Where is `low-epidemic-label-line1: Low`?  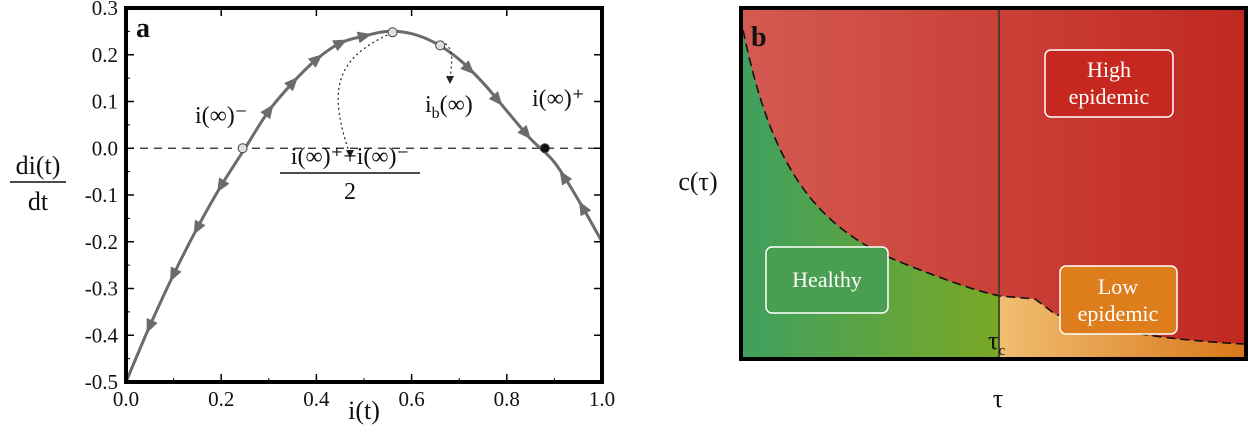 low-epidemic-label-line1: Low is located at coordinates (1118, 286).